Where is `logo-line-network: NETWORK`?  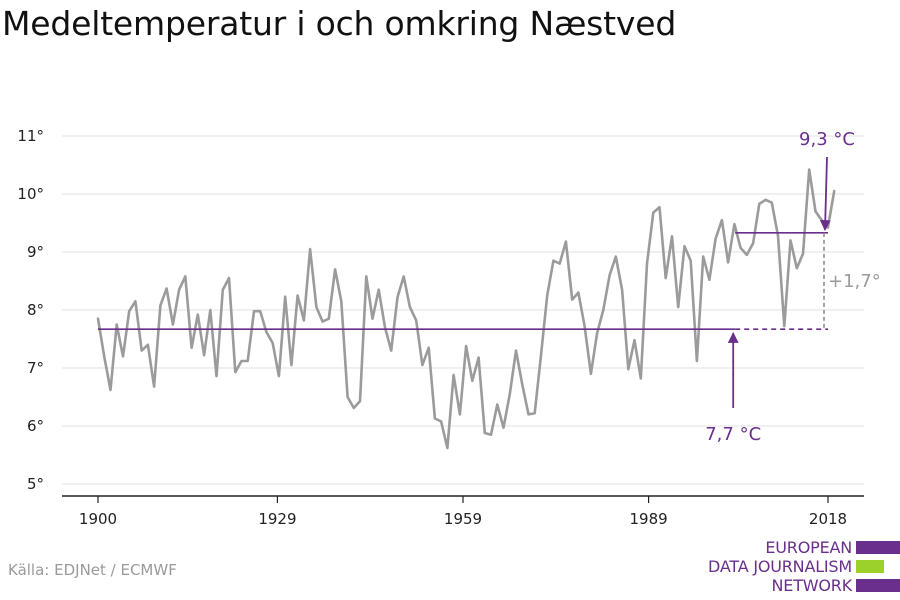 logo-line-network: NETWORK is located at coordinates (812, 585).